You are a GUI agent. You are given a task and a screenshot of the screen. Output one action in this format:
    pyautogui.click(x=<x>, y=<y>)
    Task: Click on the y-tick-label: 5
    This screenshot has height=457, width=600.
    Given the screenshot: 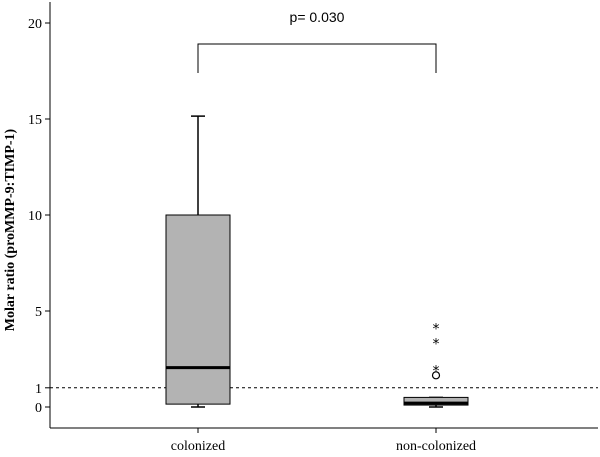 What is the action you would take?
    pyautogui.click(x=38, y=312)
    